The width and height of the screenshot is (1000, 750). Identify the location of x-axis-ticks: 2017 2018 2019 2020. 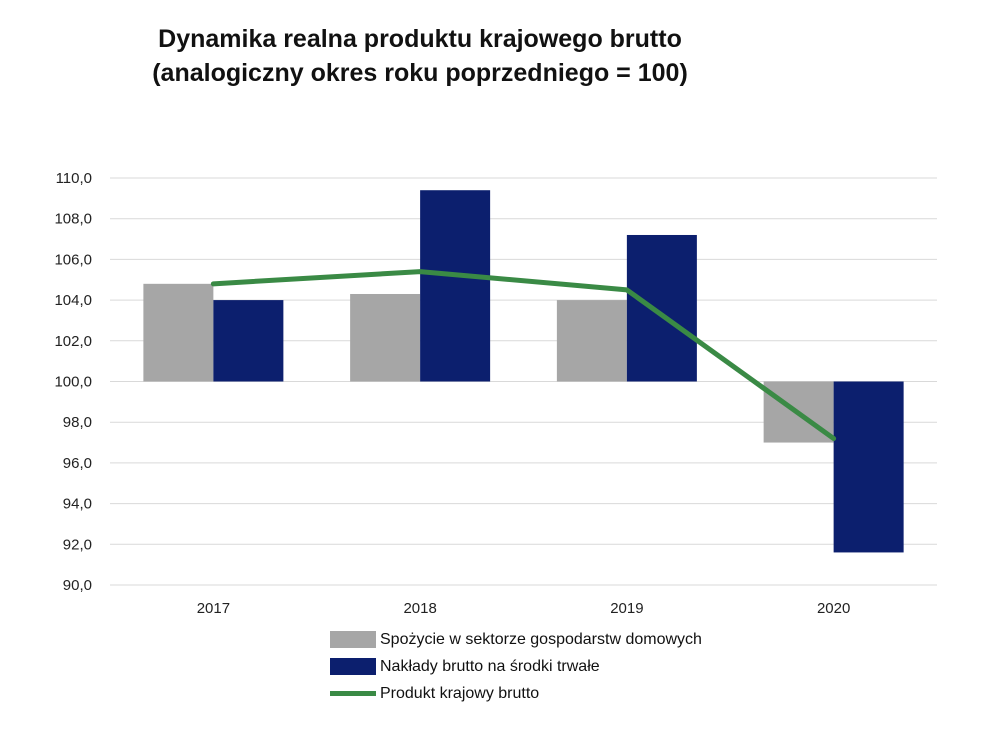
(523, 600).